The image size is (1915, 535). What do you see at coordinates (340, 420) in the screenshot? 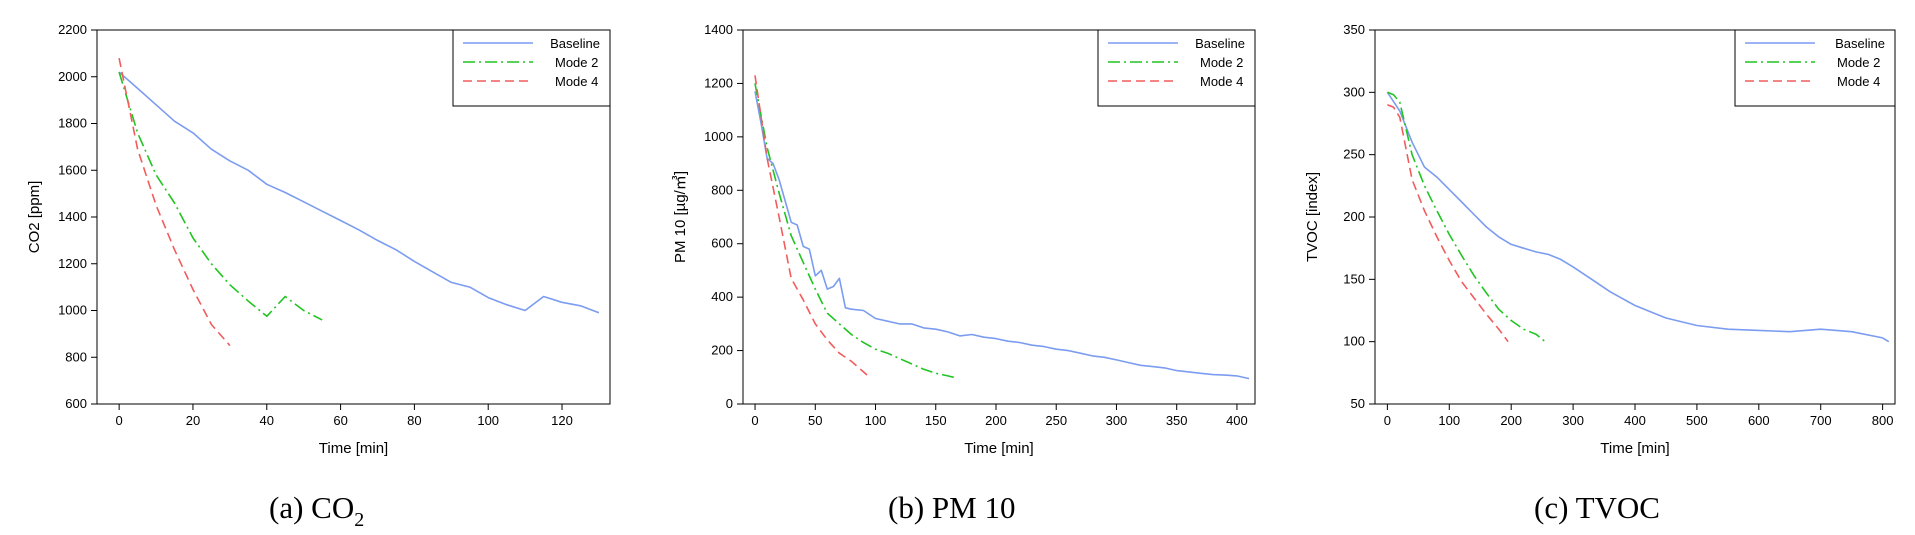
I see `x-tick-label-a-3: 60` at bounding box center [340, 420].